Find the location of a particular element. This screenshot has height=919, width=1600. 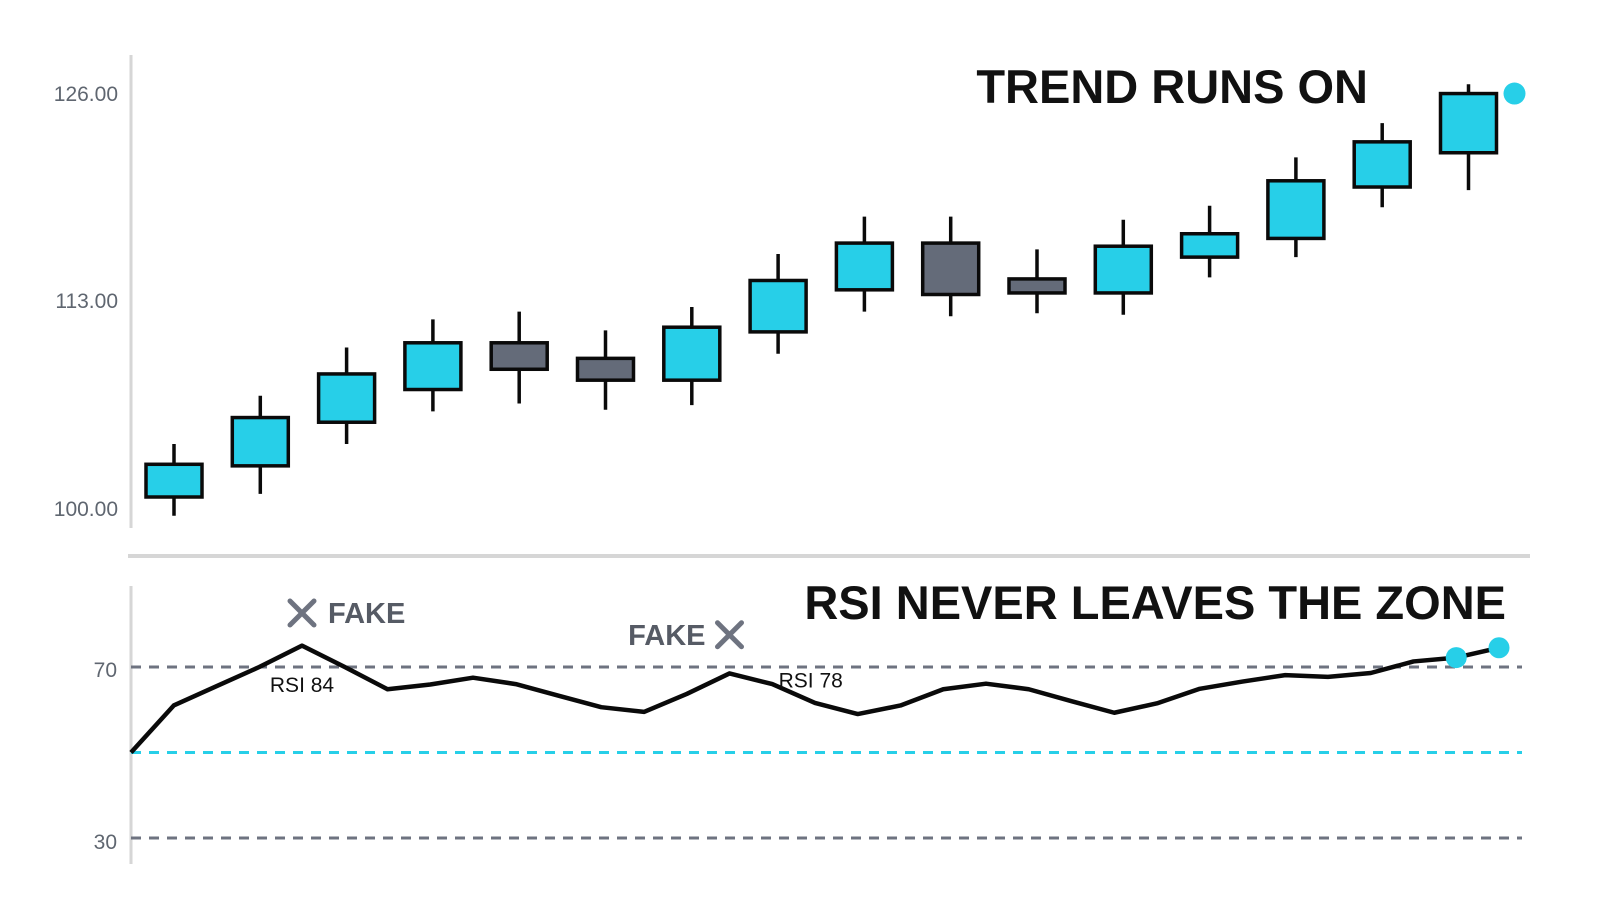

rsi-value-label: RSI 78 is located at coordinates (811, 681).